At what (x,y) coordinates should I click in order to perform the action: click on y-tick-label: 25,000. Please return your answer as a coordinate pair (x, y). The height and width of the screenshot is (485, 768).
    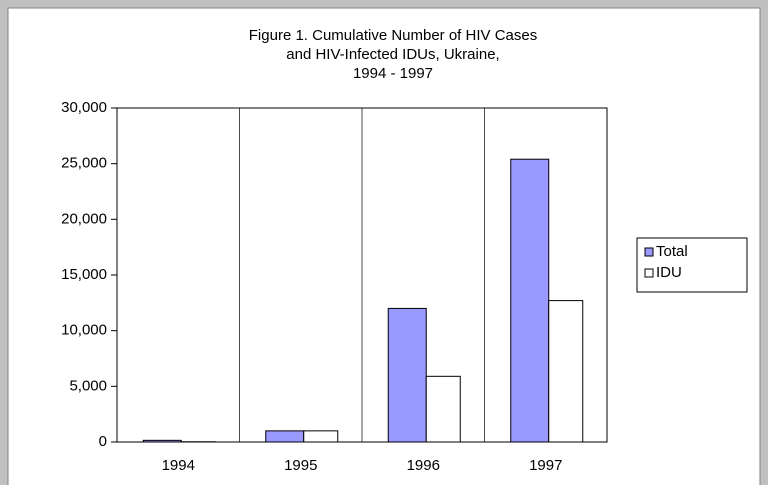
    Looking at the image, I should click on (84, 163).